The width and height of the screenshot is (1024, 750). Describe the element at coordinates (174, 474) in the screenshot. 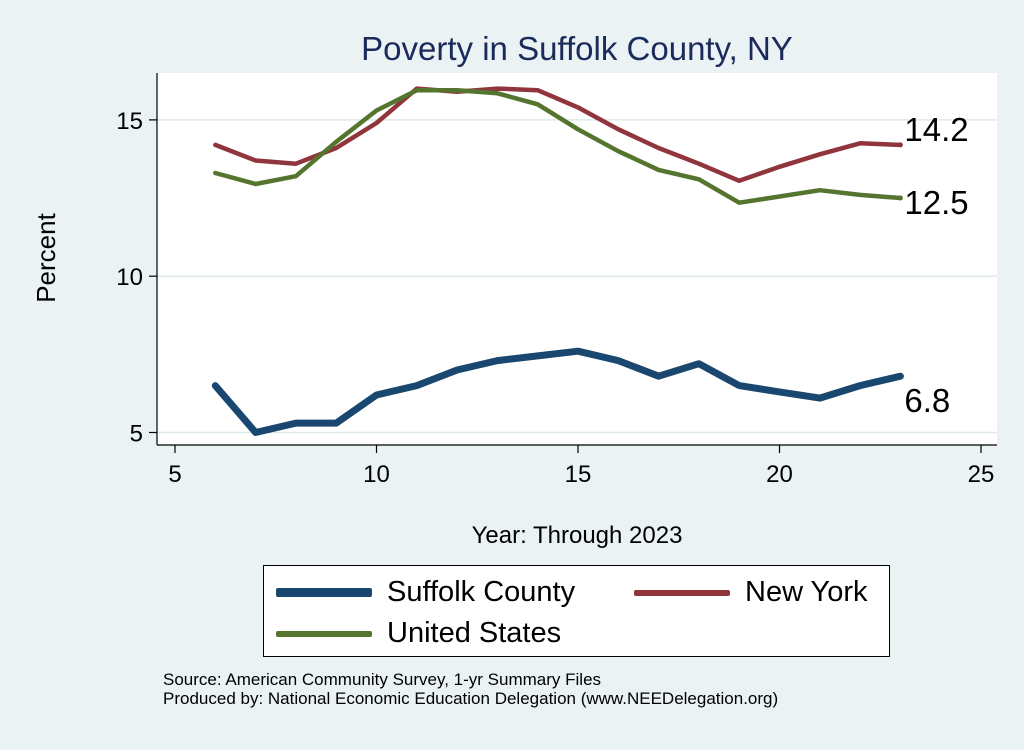

I see `x-tick-label-5: 5` at that location.